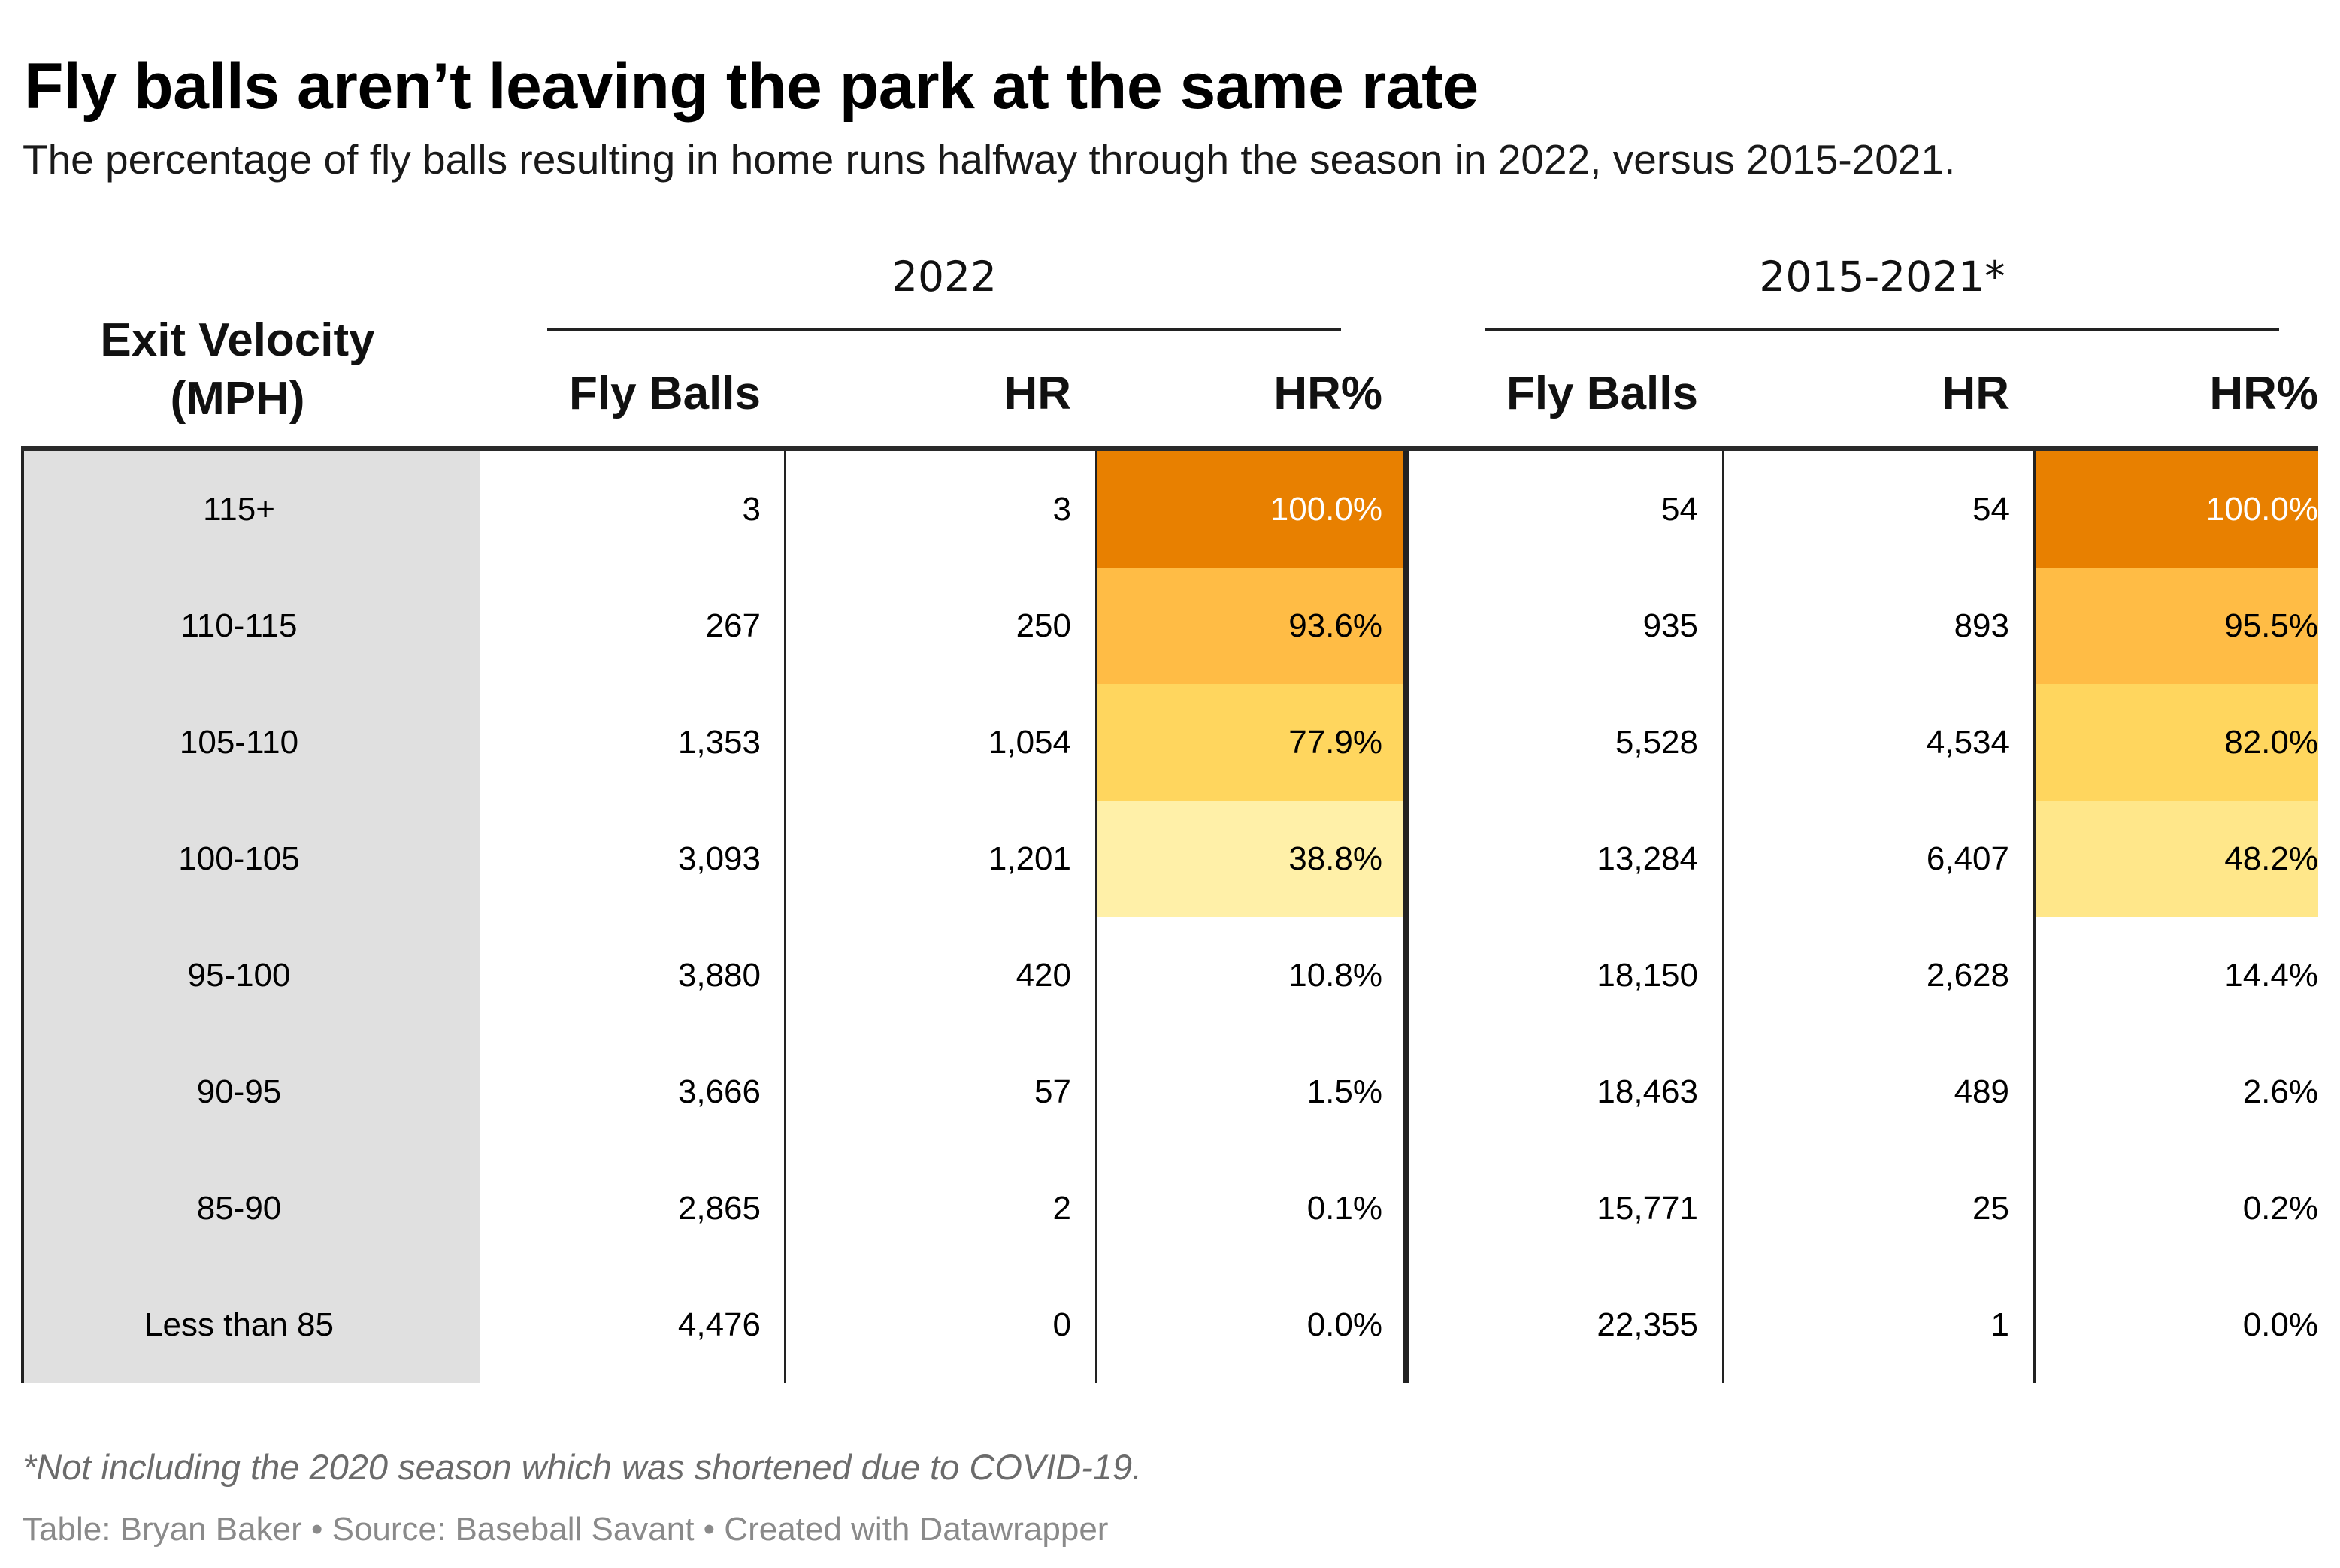 The height and width of the screenshot is (1568, 2340). What do you see at coordinates (2034, 917) in the screenshot?
I see `divider-pct15` at bounding box center [2034, 917].